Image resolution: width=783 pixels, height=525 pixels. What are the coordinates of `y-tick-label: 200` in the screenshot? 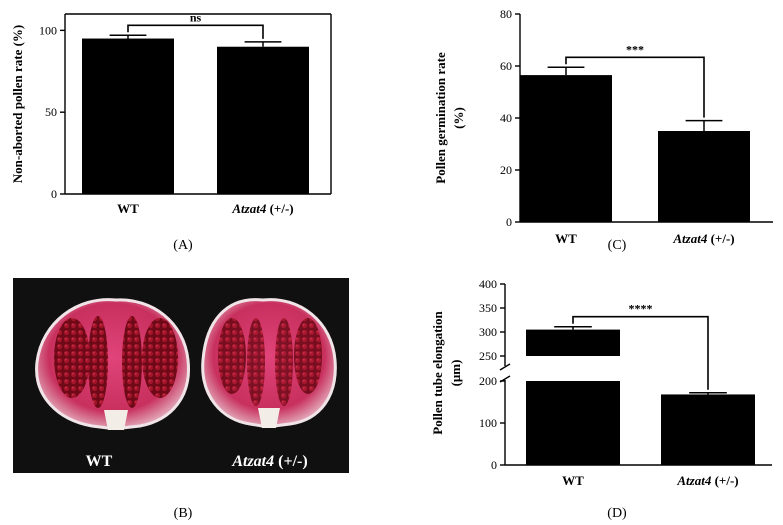 It's located at (488, 381).